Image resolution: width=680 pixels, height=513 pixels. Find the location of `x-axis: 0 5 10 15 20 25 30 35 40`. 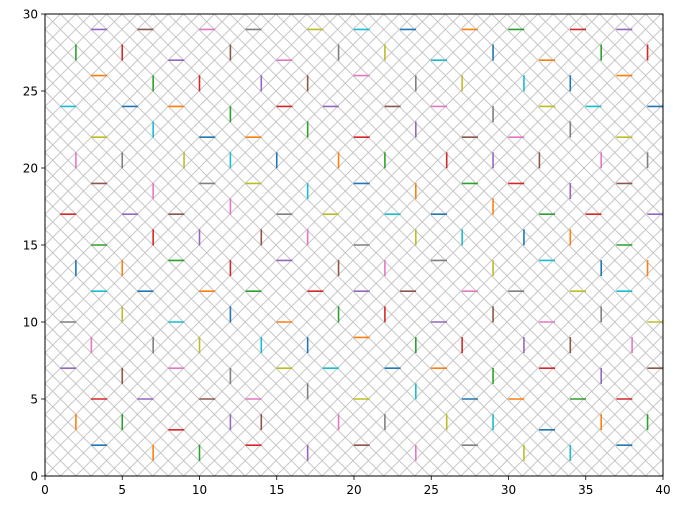

x-axis: 0 5 10 15 20 25 30 35 40 is located at coordinates (356, 486).